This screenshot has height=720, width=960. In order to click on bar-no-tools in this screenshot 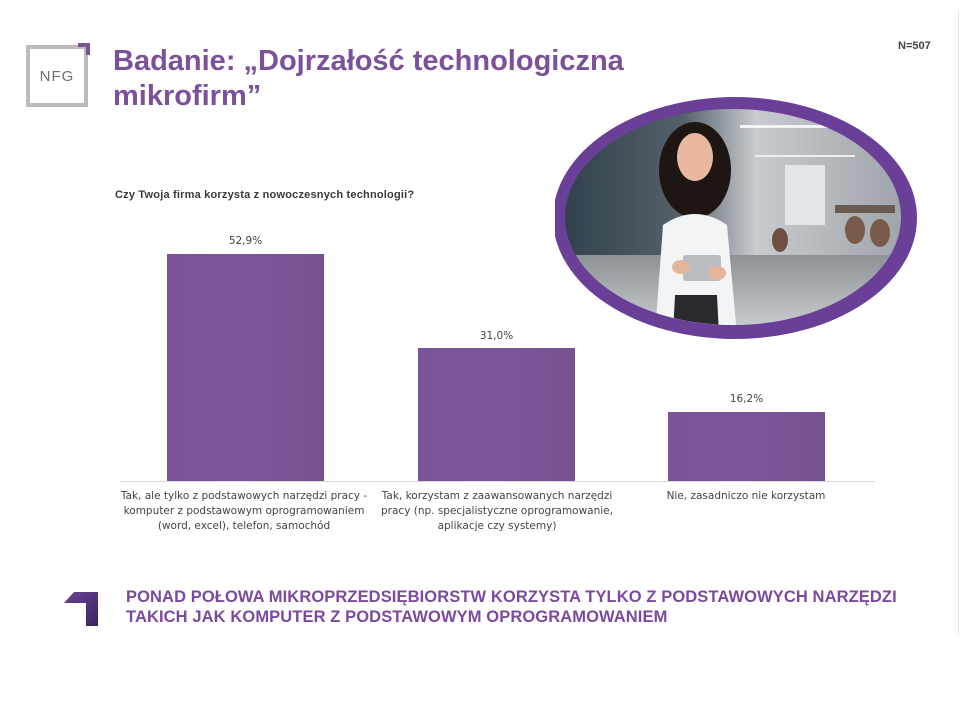, I will do `click(746, 446)`.